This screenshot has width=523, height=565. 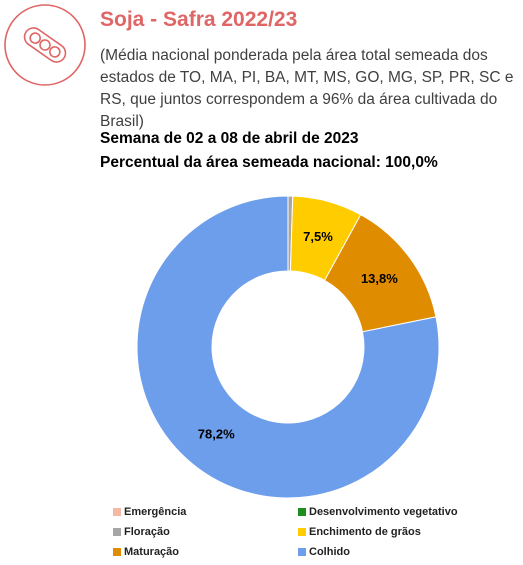 I want to click on legend-label: Maturação, so click(x=151, y=552).